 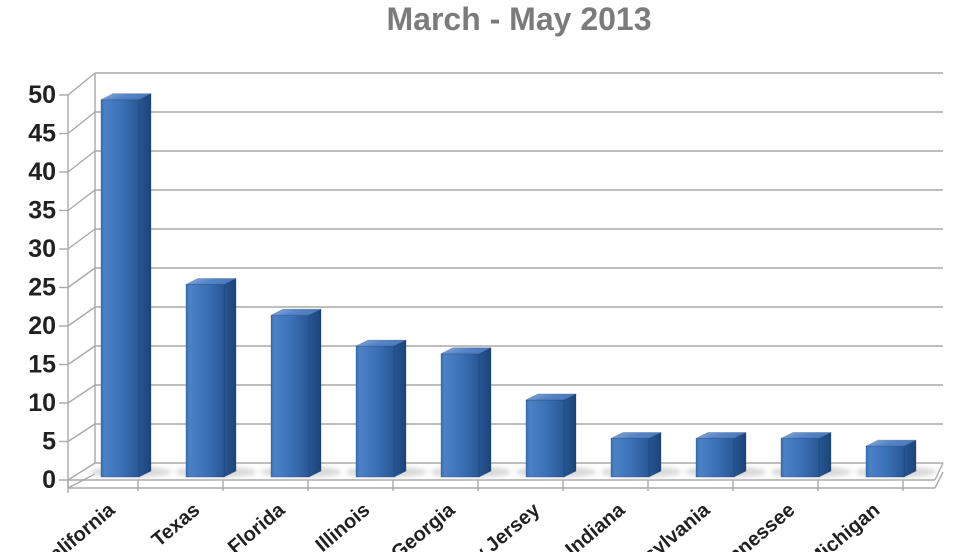 I want to click on bar-florida, so click(x=296, y=393).